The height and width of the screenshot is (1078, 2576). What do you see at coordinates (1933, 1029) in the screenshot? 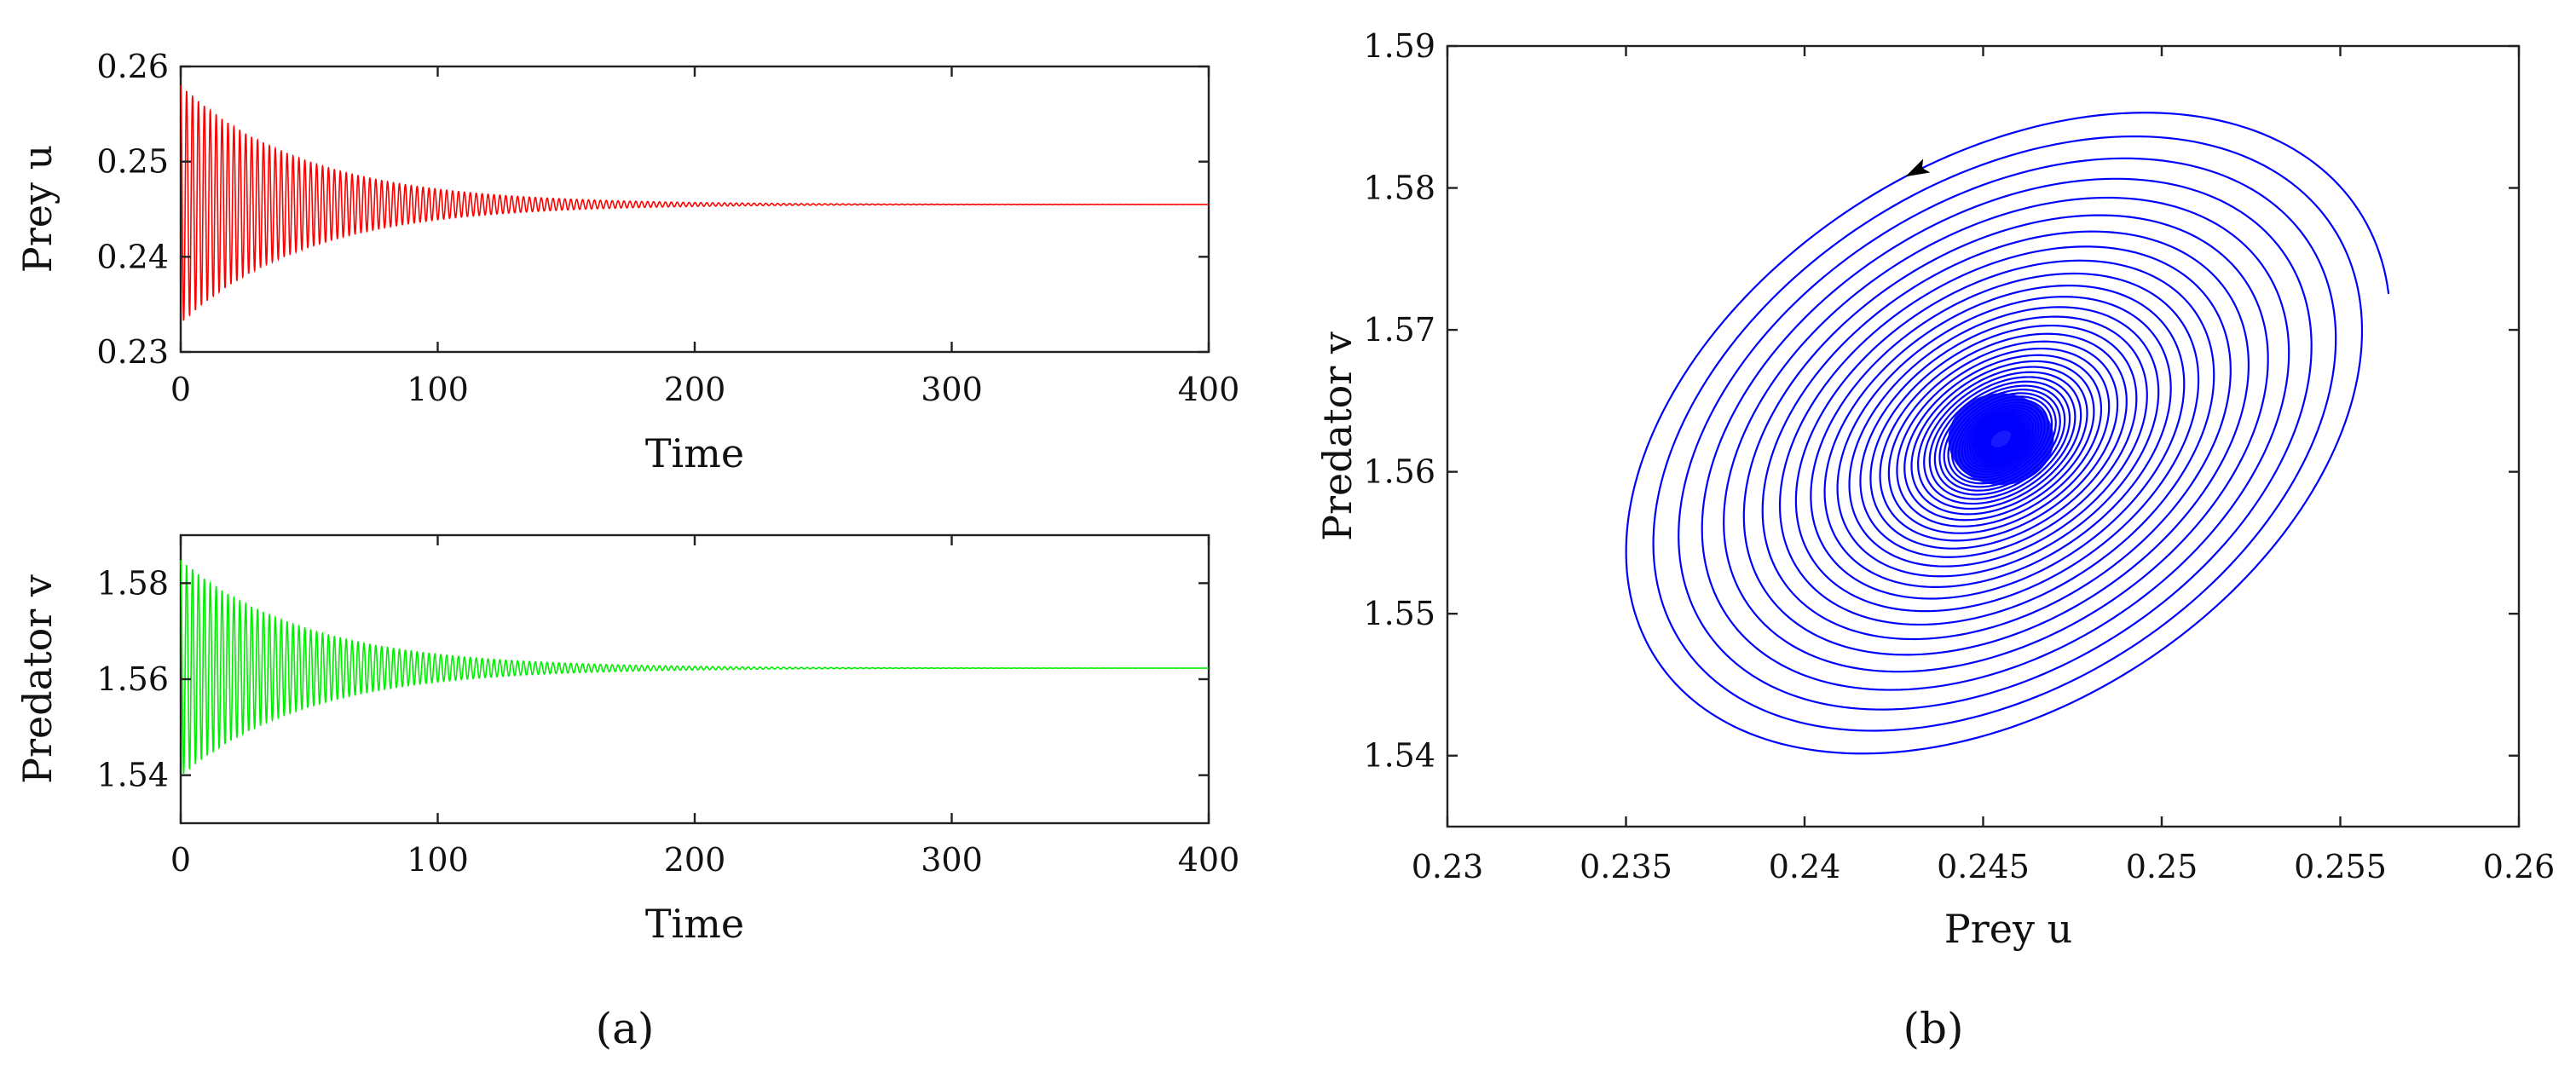
I see `caption-b: (b)` at bounding box center [1933, 1029].